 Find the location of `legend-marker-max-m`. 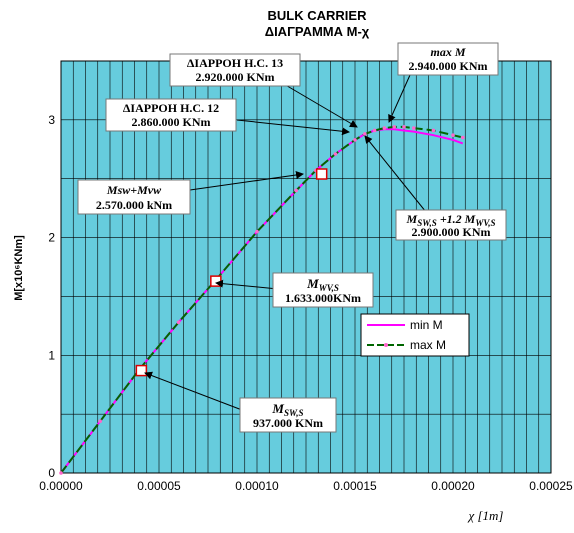

legend-marker-max-m is located at coordinates (386, 345).